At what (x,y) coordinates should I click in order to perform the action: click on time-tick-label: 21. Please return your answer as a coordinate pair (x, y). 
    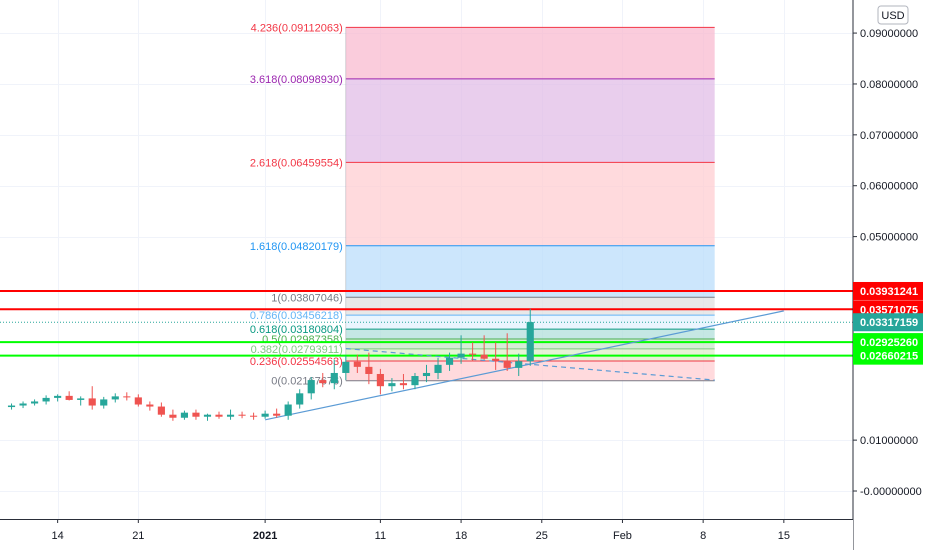
    Looking at the image, I should click on (138, 536).